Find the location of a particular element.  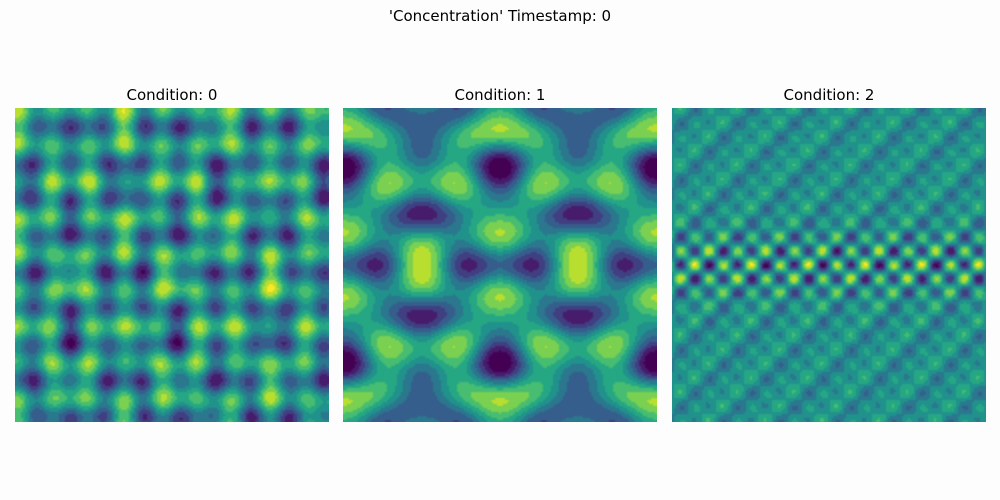

panel-title-condition-1: Condition: 1 is located at coordinates (500, 95).